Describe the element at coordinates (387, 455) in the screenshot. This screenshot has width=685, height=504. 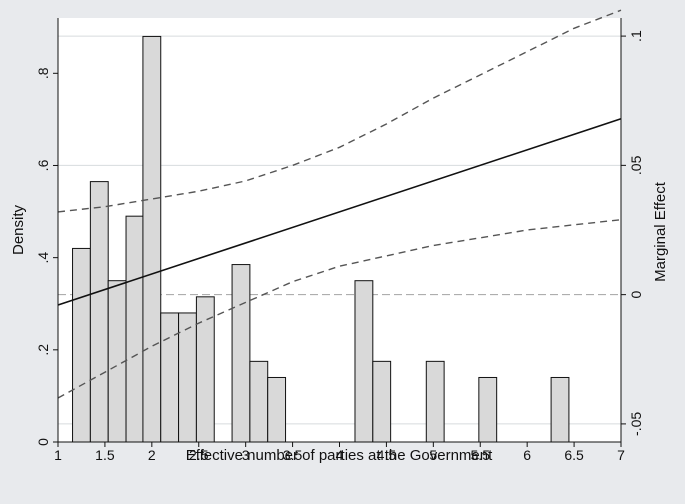
I see `x-tick-label-7: 4.5` at that location.